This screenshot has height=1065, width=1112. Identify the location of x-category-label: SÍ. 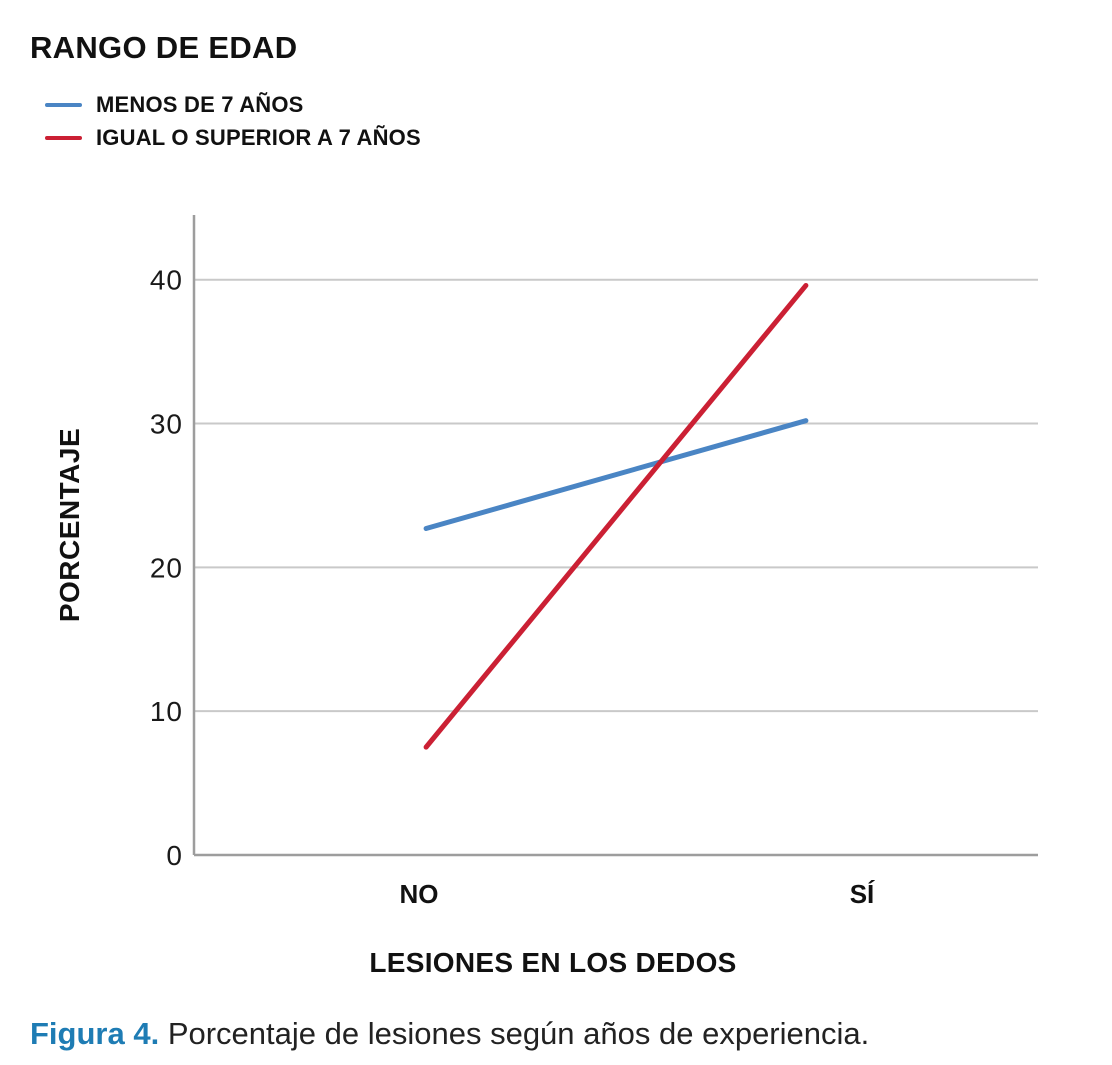
(862, 894).